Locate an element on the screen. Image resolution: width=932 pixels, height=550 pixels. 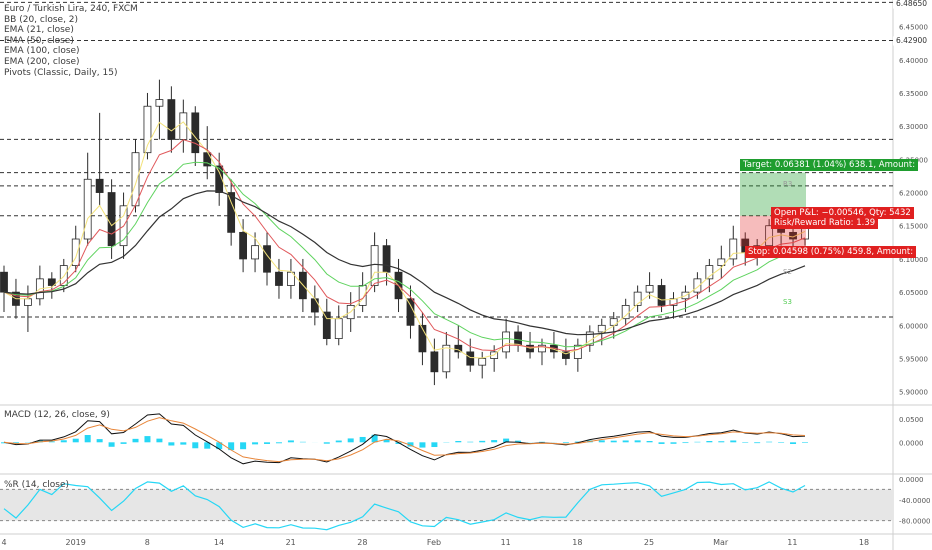
y-tick-label: 6.05000 is located at coordinates (913, 293).